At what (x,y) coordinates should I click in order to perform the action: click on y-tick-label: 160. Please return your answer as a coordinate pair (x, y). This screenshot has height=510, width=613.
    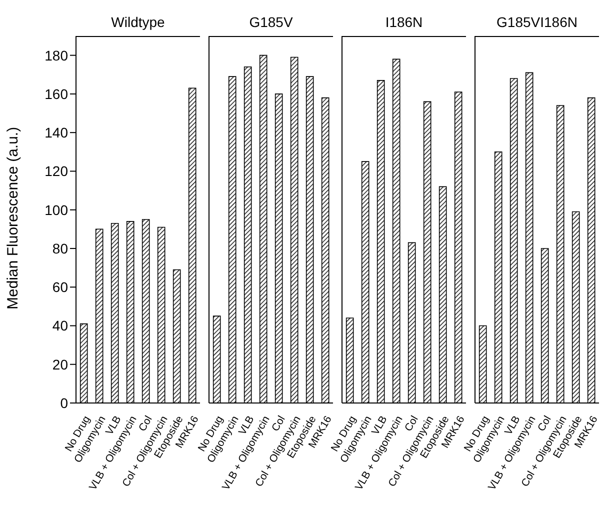
    Looking at the image, I should click on (56, 94).